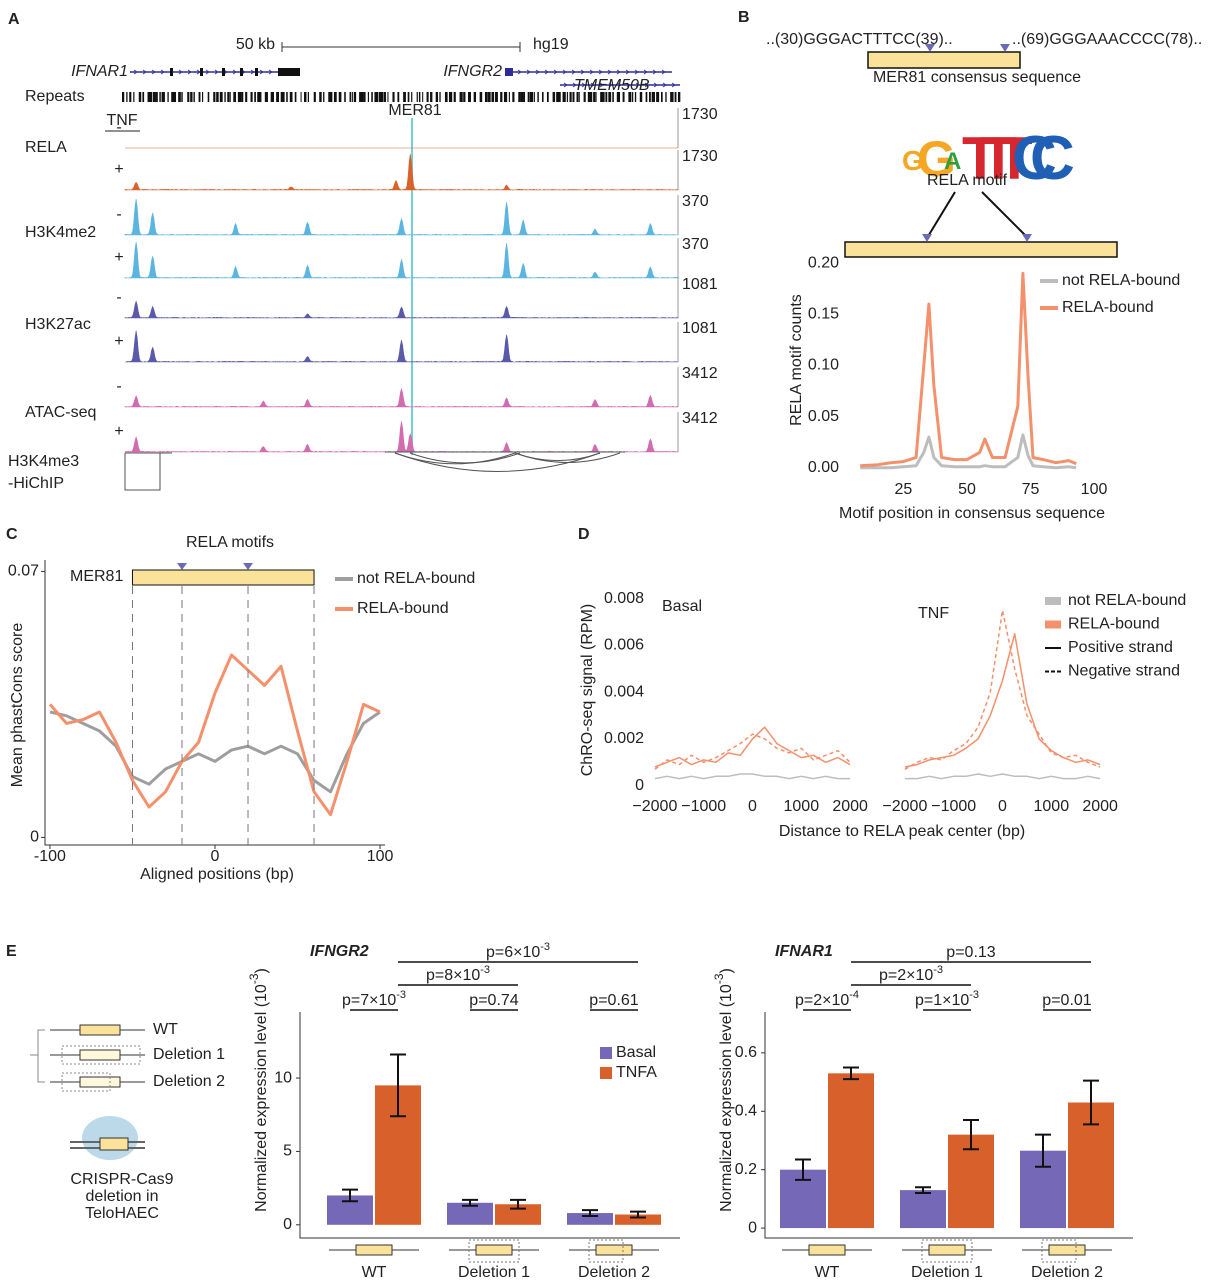 The height and width of the screenshot is (1285, 1208). What do you see at coordinates (17, 705) in the screenshot?
I see `y-axis-label: Mean phastCons score` at bounding box center [17, 705].